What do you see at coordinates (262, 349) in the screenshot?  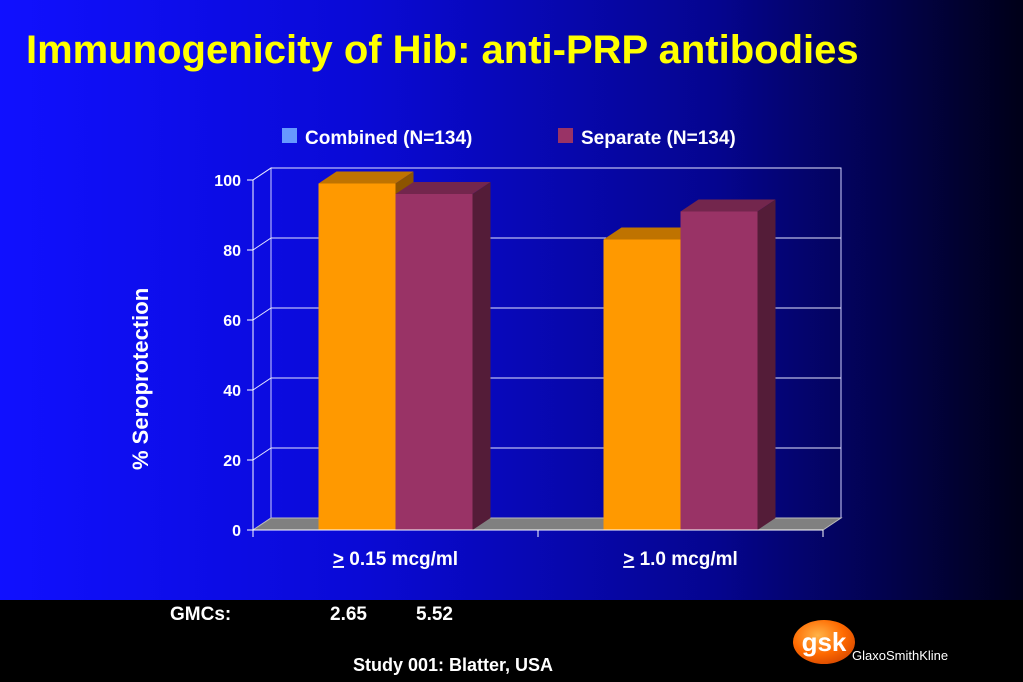 I see `side-wall` at bounding box center [262, 349].